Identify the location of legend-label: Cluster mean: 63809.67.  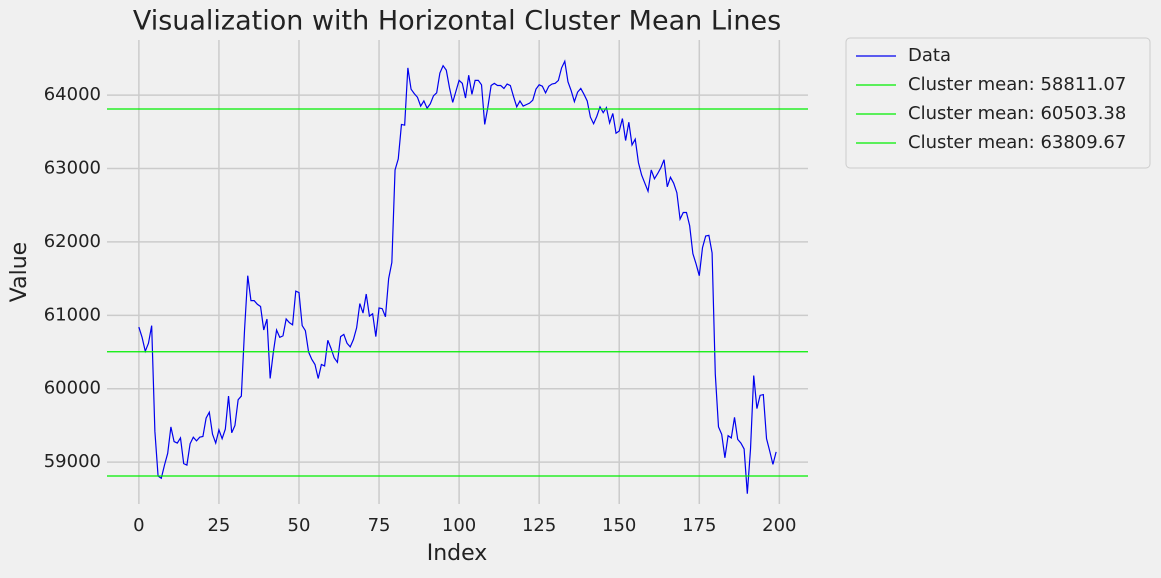
(1017, 142).